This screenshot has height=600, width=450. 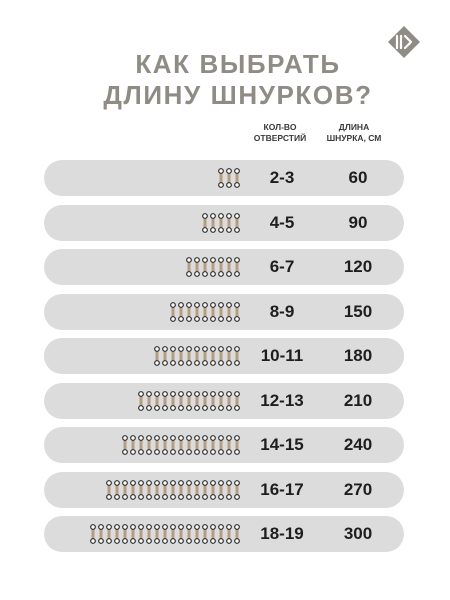 I want to click on table-row: 18-19 300, so click(x=224, y=534).